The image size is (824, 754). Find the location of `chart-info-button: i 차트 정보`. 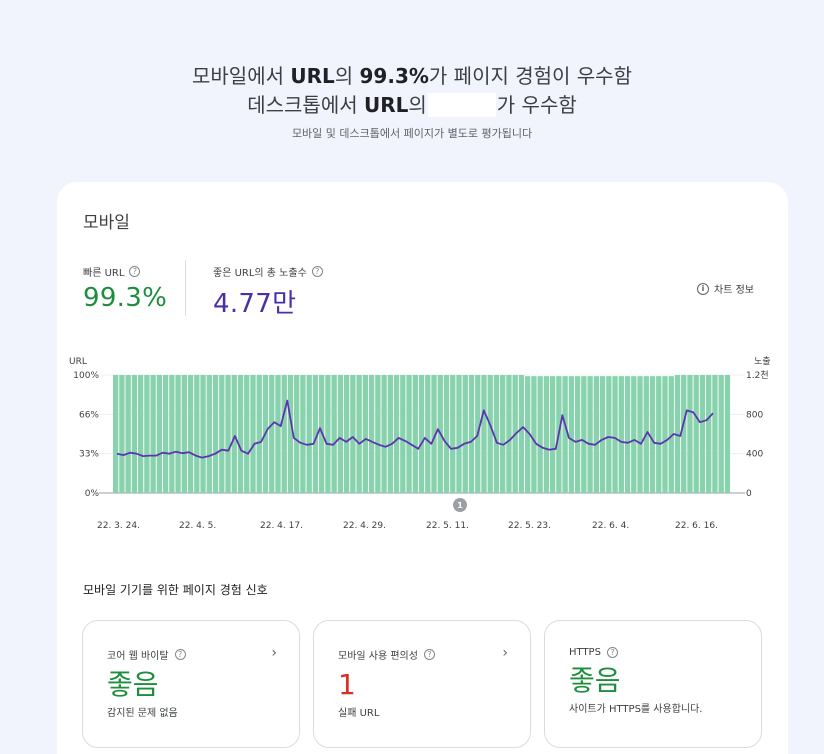

chart-info-button: i 차트 정보 is located at coordinates (725, 288).